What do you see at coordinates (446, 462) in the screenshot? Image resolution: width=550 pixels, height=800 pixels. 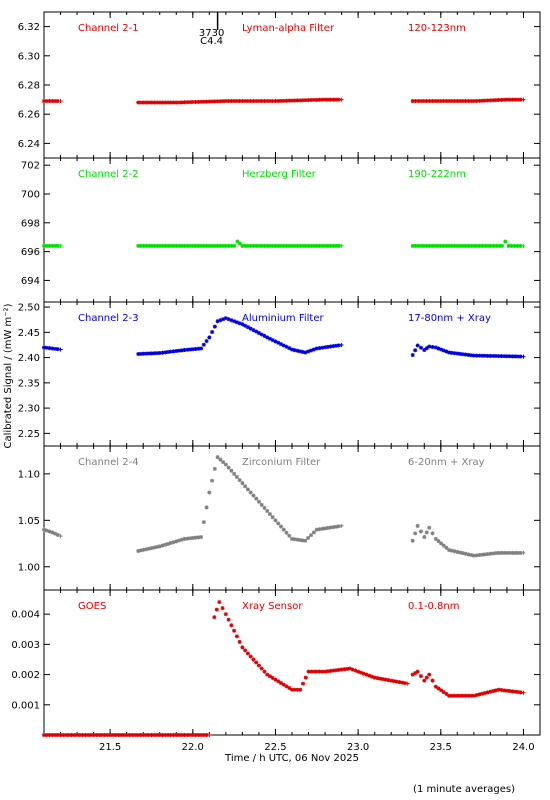 I see `panel-band-label: 6-20nm + Xray` at bounding box center [446, 462].